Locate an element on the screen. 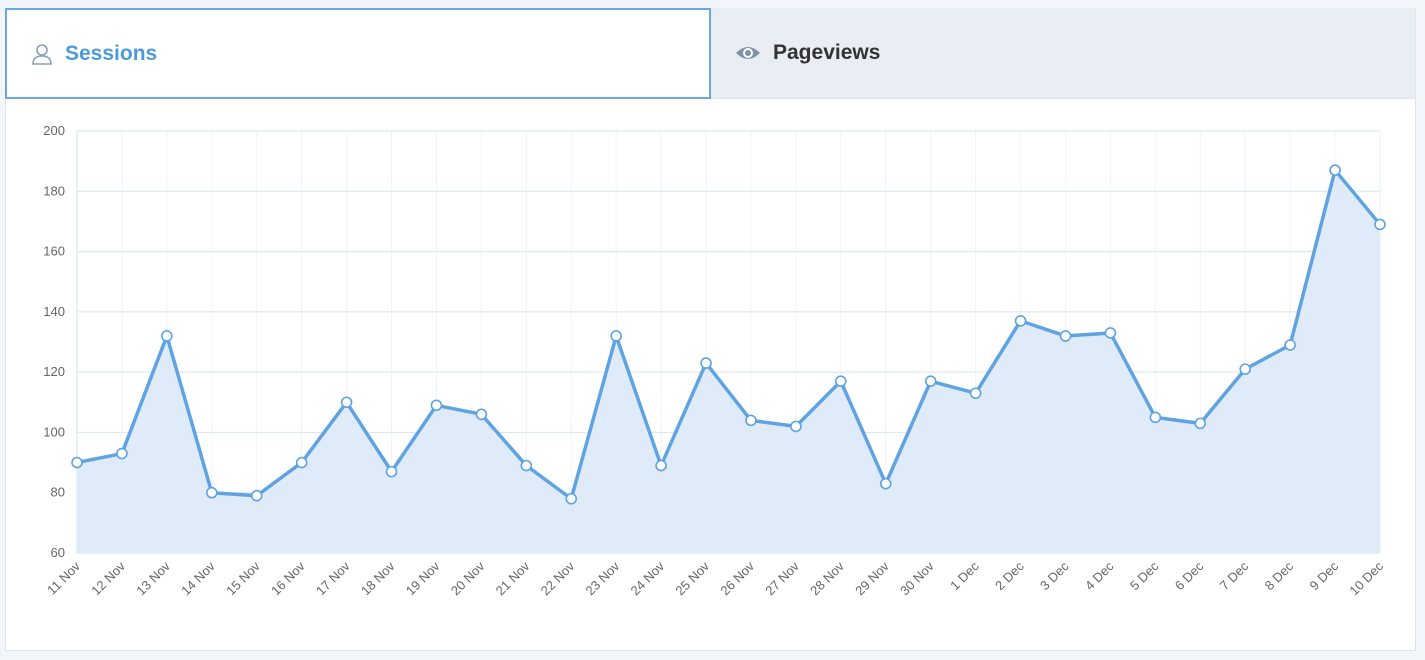 The width and height of the screenshot is (1425, 660). tab-label: Sessions is located at coordinates (111, 53).